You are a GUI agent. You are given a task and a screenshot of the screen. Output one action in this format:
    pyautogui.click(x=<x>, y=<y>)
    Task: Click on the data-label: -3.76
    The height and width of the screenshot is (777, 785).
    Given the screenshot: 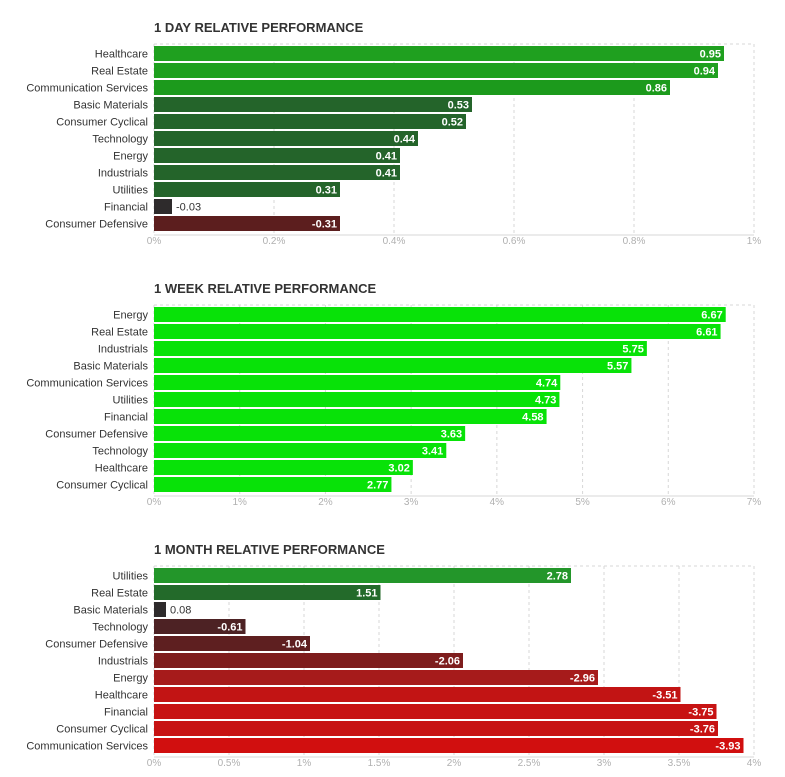 What is the action you would take?
    pyautogui.click(x=702, y=730)
    